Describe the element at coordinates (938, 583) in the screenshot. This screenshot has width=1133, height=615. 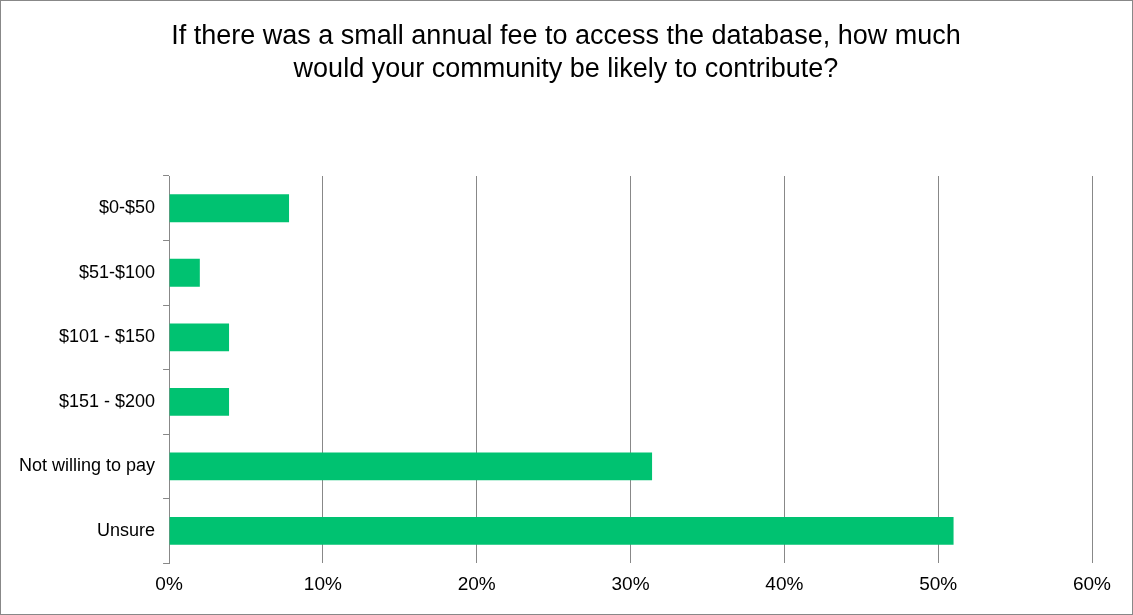
I see `x-tick-label: 50%` at that location.